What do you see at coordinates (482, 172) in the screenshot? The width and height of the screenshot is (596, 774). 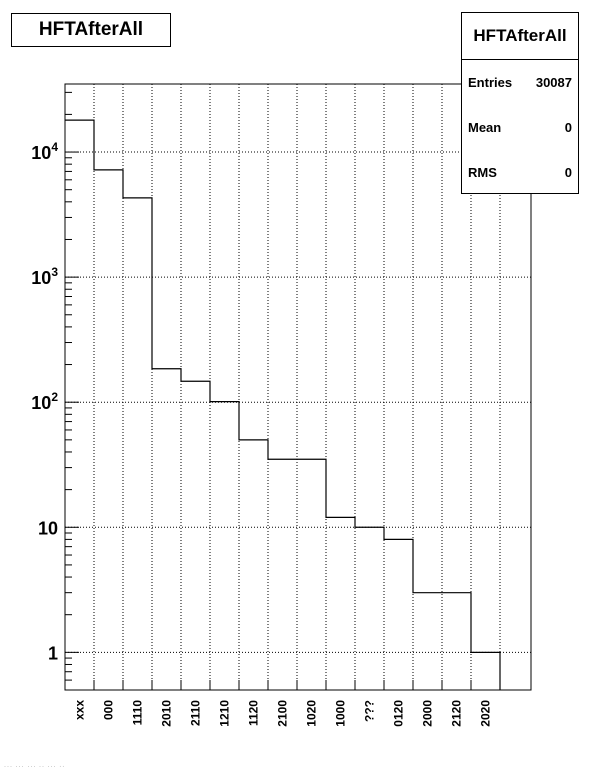 I see `rms-label: RMS` at bounding box center [482, 172].